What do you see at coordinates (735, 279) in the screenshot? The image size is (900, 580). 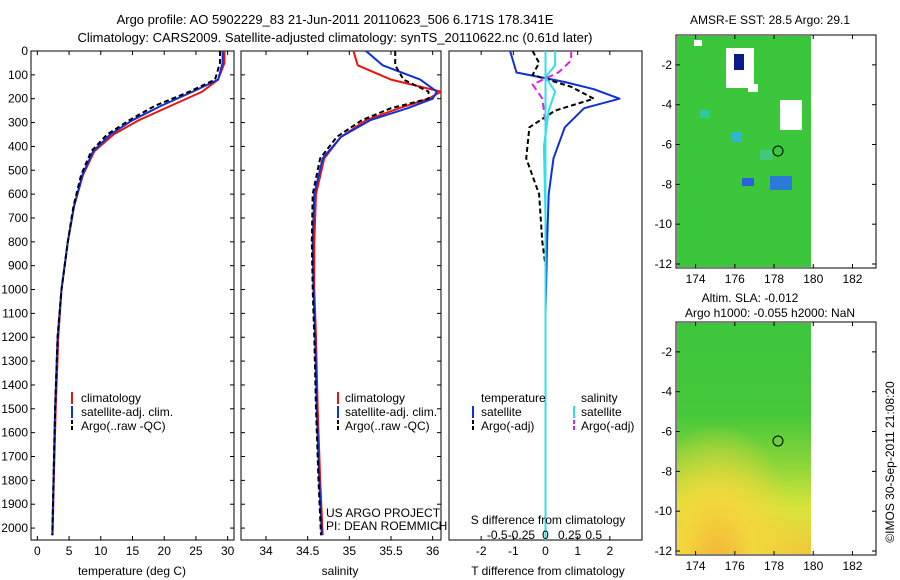 I see `map-x-tick-label: 176` at bounding box center [735, 279].